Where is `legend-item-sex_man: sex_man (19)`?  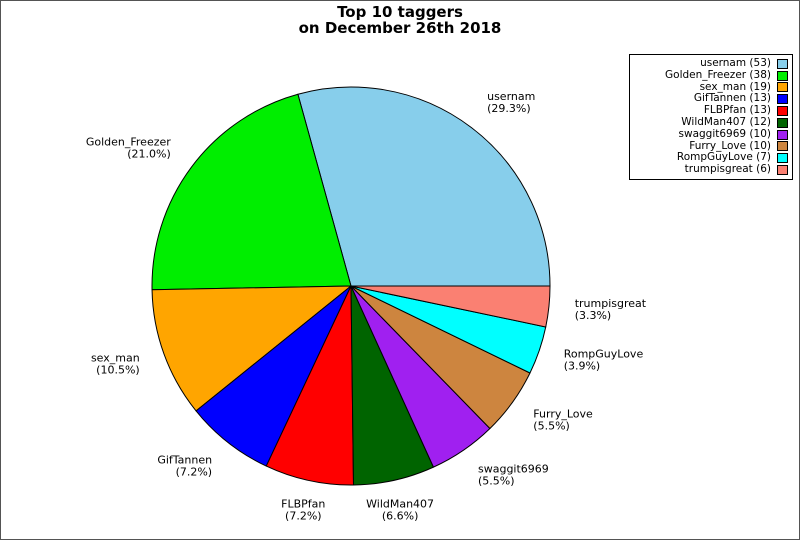 legend-item-sex_man: sex_man (19) is located at coordinates (710, 87).